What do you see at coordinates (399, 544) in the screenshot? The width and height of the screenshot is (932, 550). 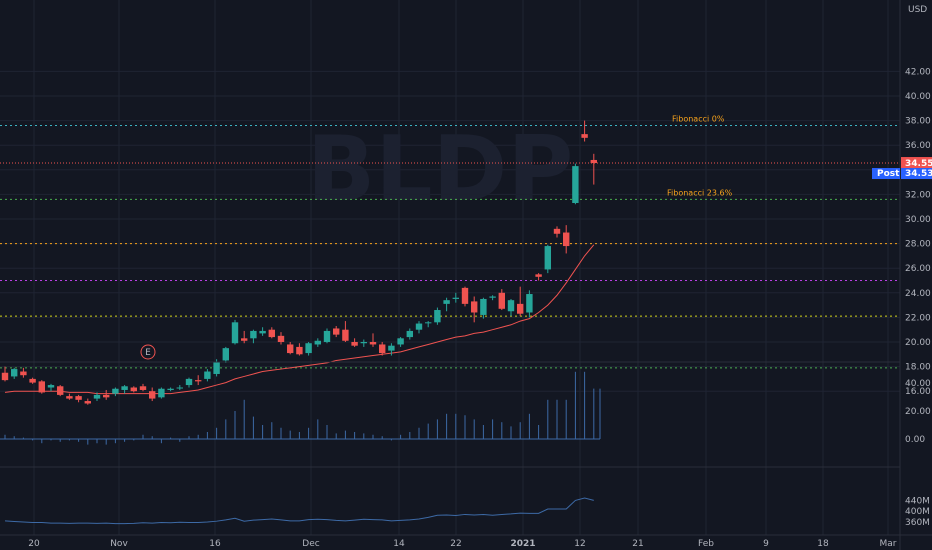 I see `time-tick-label: 14` at bounding box center [399, 544].